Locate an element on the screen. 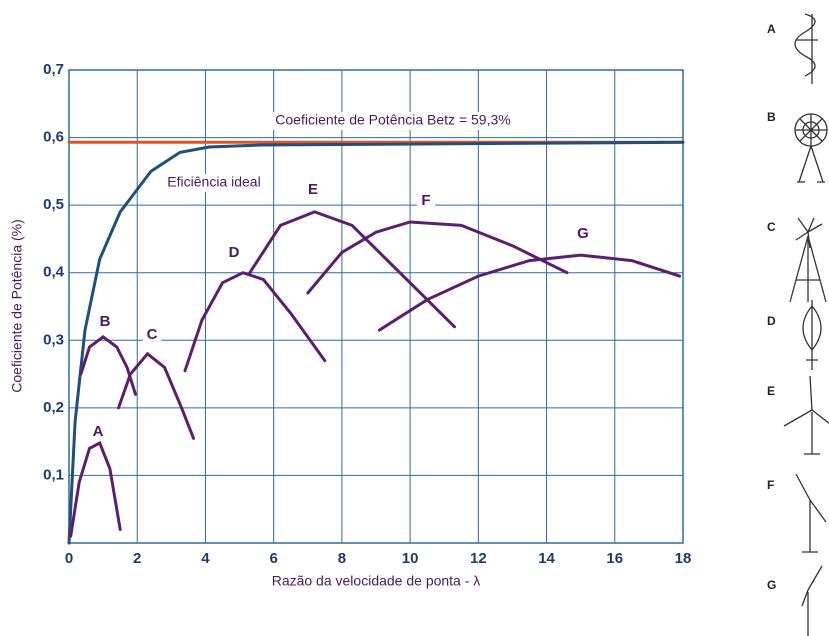  x-tick-label: 4 is located at coordinates (205, 558).